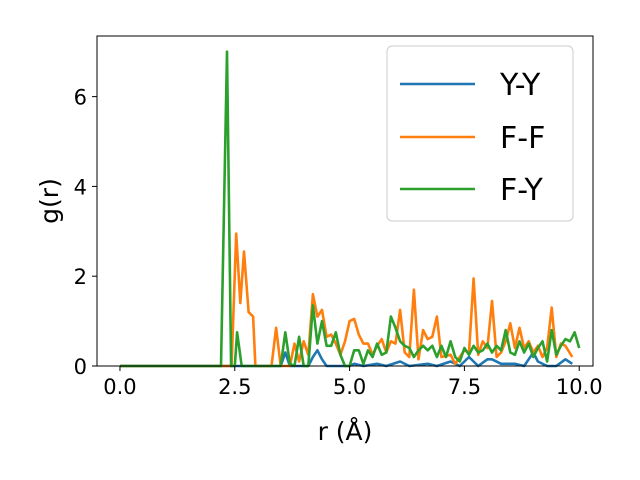  What do you see at coordinates (522, 190) in the screenshot?
I see `legend-label-f-y: F-Y` at bounding box center [522, 190].